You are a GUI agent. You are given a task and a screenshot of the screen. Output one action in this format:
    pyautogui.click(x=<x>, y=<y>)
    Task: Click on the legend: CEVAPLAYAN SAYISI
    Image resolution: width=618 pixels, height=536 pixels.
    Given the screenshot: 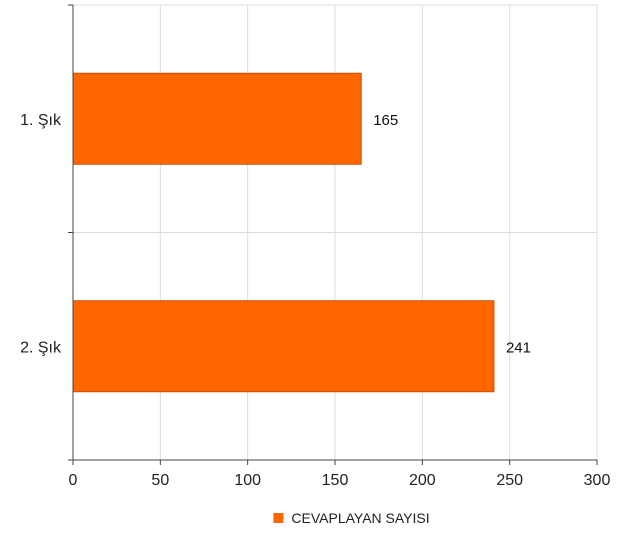 What is the action you would take?
    pyautogui.click(x=351, y=518)
    